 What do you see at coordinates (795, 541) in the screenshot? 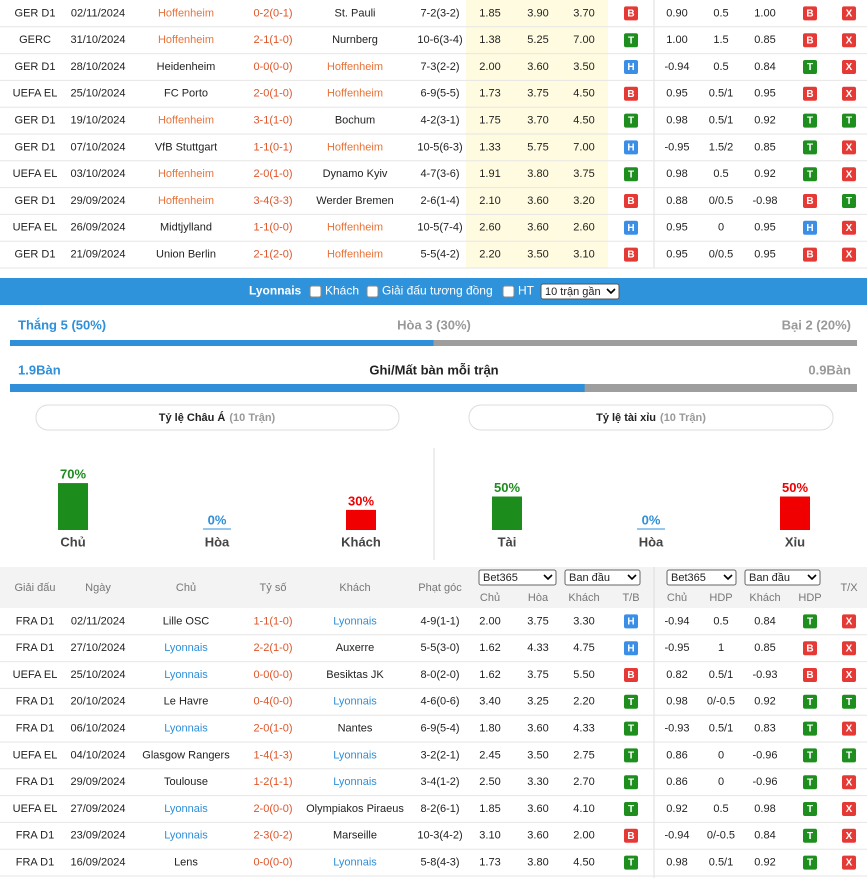
I see `bar-label: Xỉu` at bounding box center [795, 541].